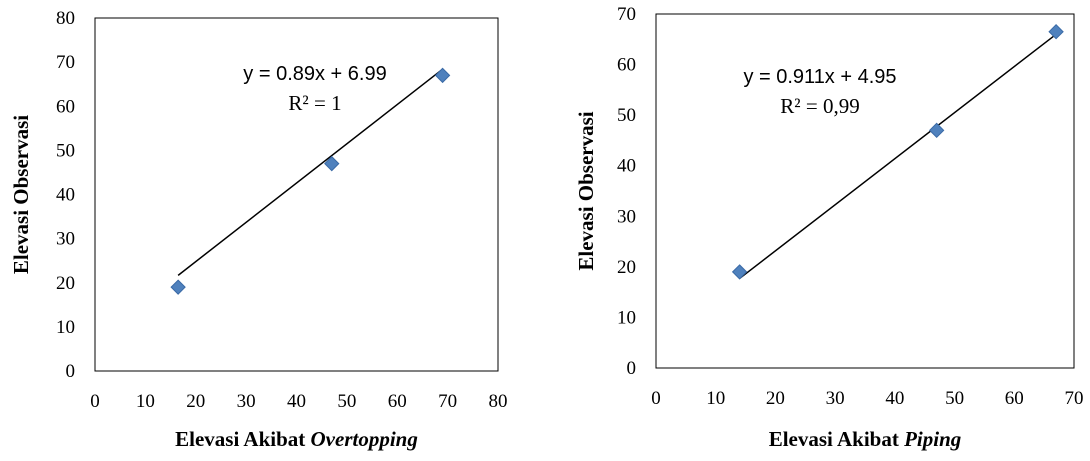 The width and height of the screenshot is (1090, 461). I want to click on x-tick-labels: 0 10 20 30 40 50 60 70, so click(867, 398).